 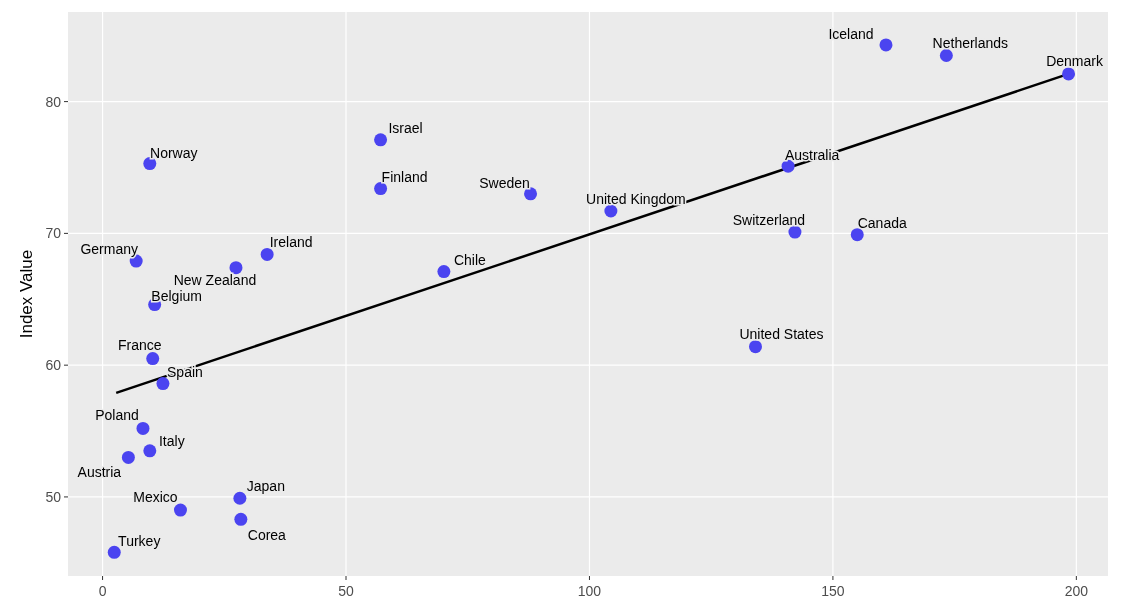 I want to click on annotation: Mexico, so click(x=155, y=497).